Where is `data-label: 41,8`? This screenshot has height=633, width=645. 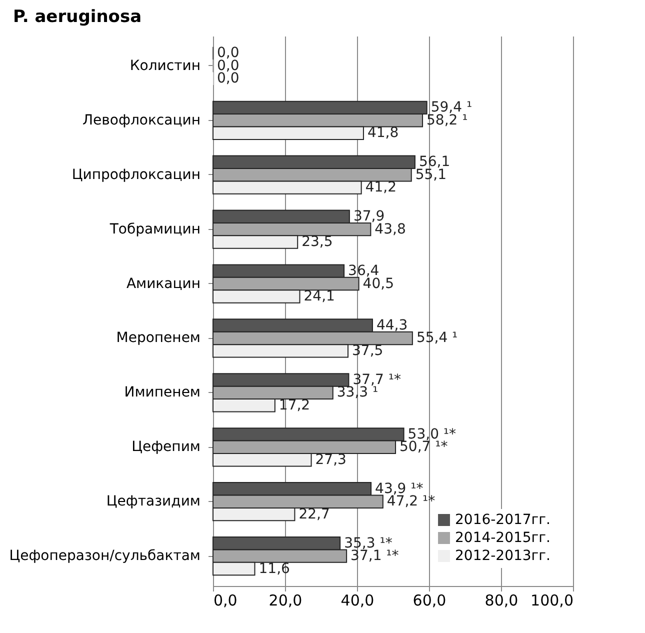
data-label: 41,8 is located at coordinates (383, 133).